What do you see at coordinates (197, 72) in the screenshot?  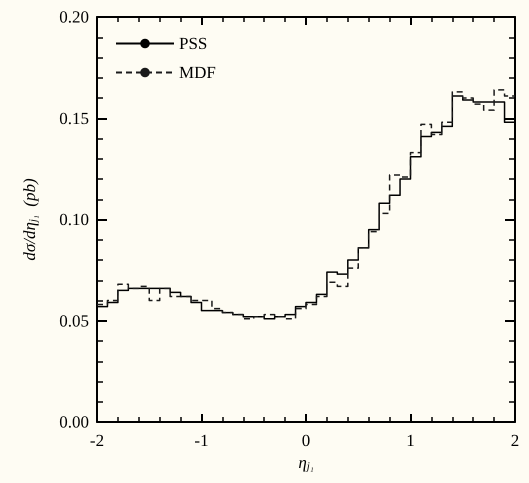 I see `legend-label: MDF` at bounding box center [197, 72].